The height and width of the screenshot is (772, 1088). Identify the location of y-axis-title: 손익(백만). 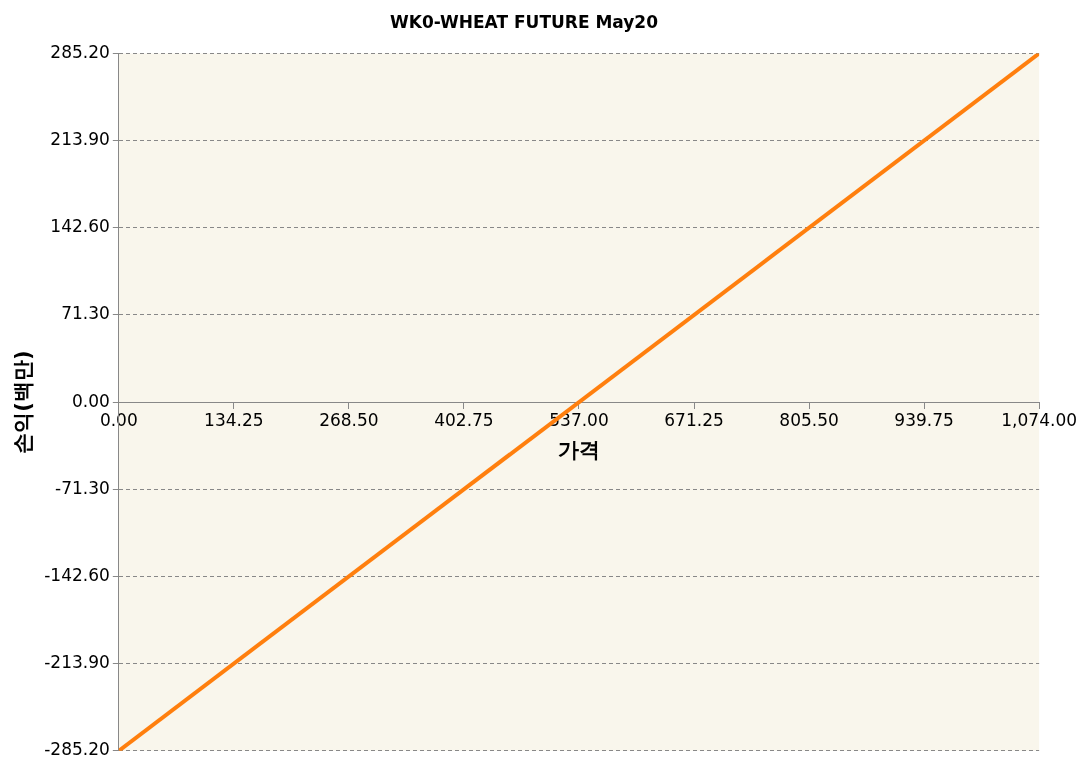
(23, 402).